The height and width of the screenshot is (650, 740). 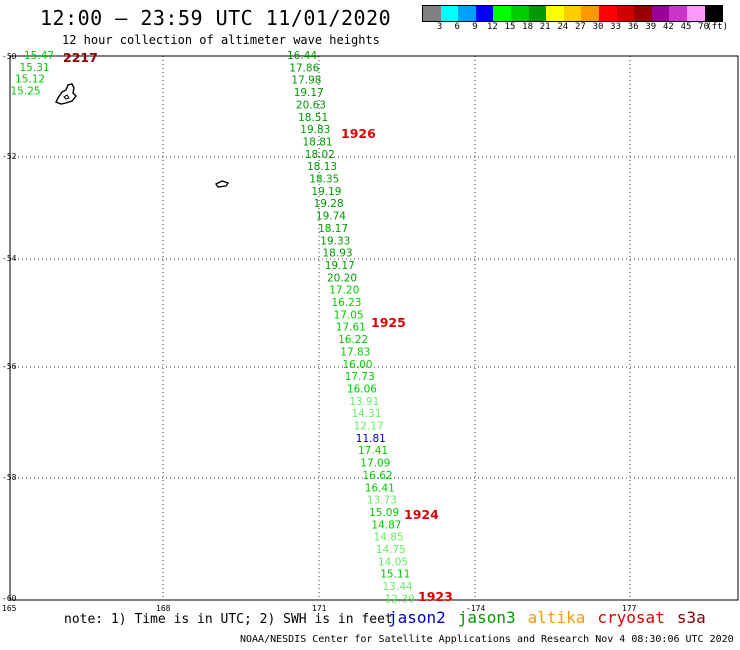 What do you see at coordinates (349, 315) in the screenshot?
I see `wave-height-value: 17.05` at bounding box center [349, 315].